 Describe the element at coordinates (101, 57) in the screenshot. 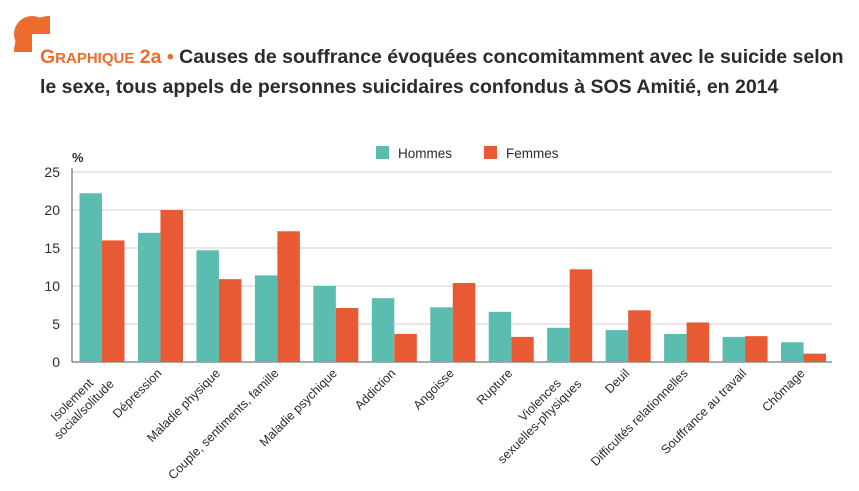

I see `chart-number-label: GRAPHIQUE 2a` at that location.